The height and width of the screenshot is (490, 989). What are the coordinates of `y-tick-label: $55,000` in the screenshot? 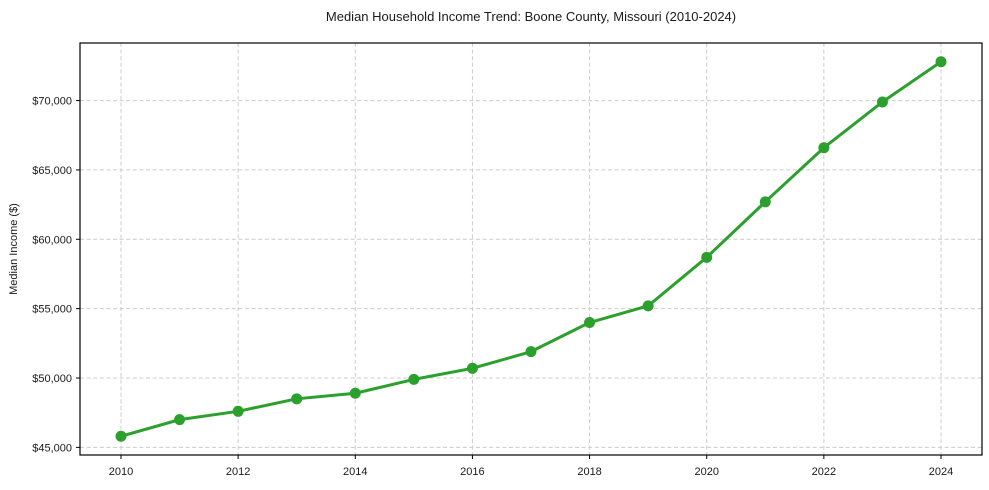 It's located at (52, 310).